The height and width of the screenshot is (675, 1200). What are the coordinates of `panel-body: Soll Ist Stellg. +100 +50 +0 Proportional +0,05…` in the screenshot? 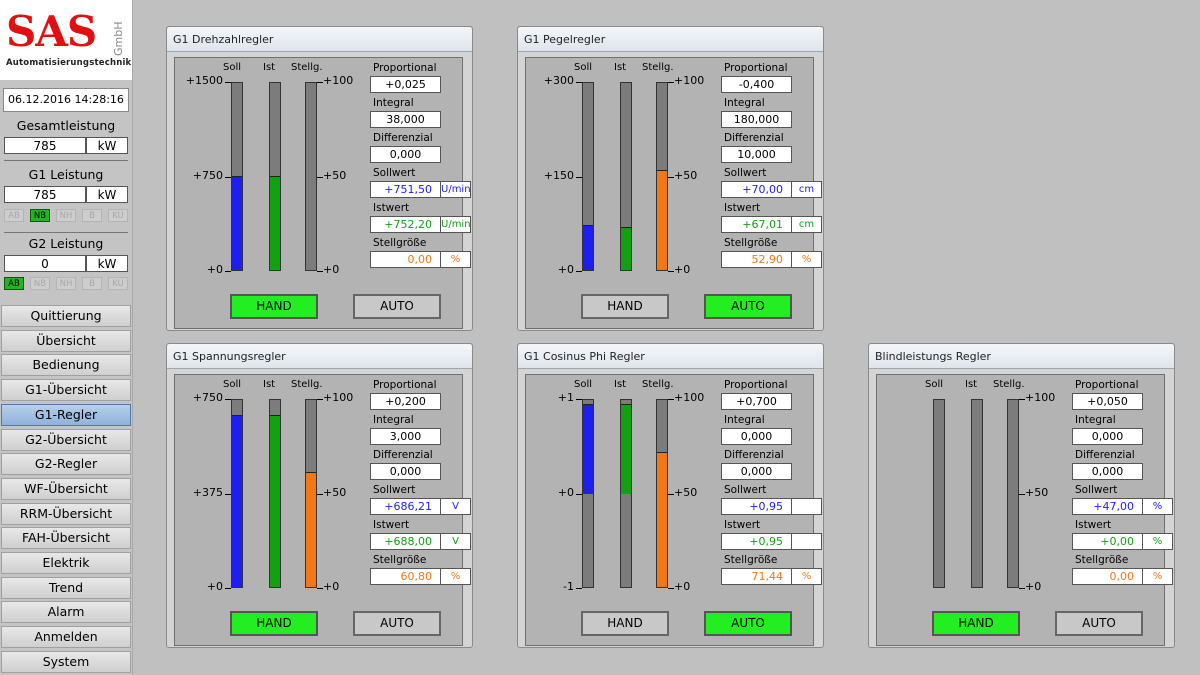 It's located at (1024, 510).